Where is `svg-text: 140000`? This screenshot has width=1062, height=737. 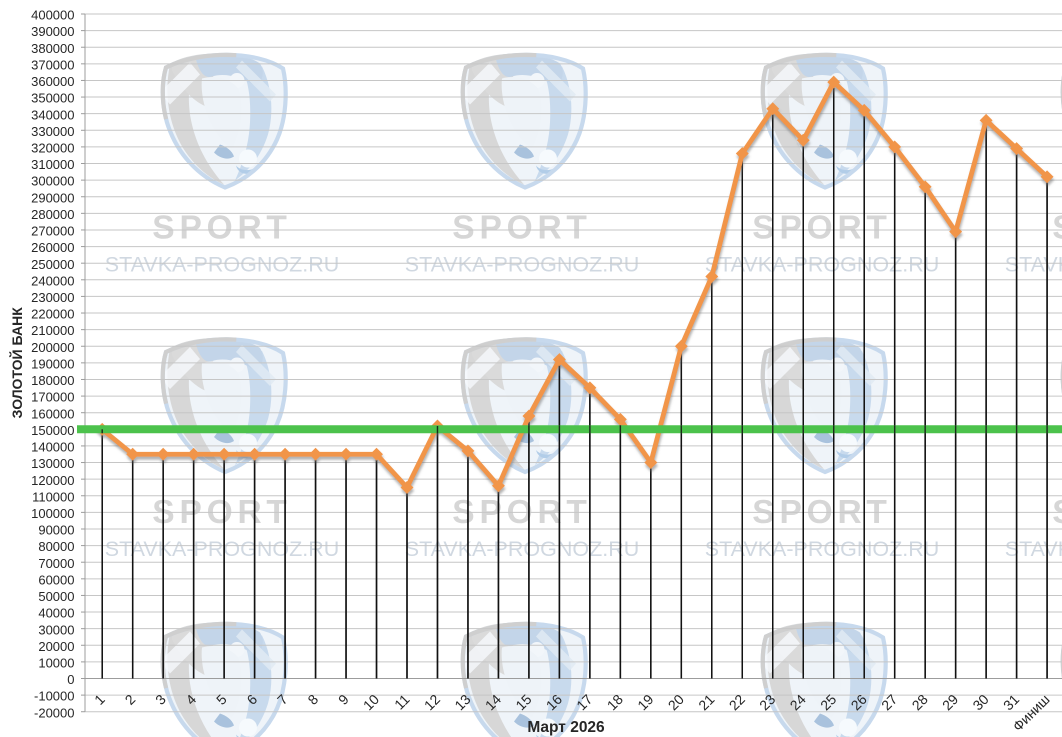 svg-text: 140000 is located at coordinates (52, 447).